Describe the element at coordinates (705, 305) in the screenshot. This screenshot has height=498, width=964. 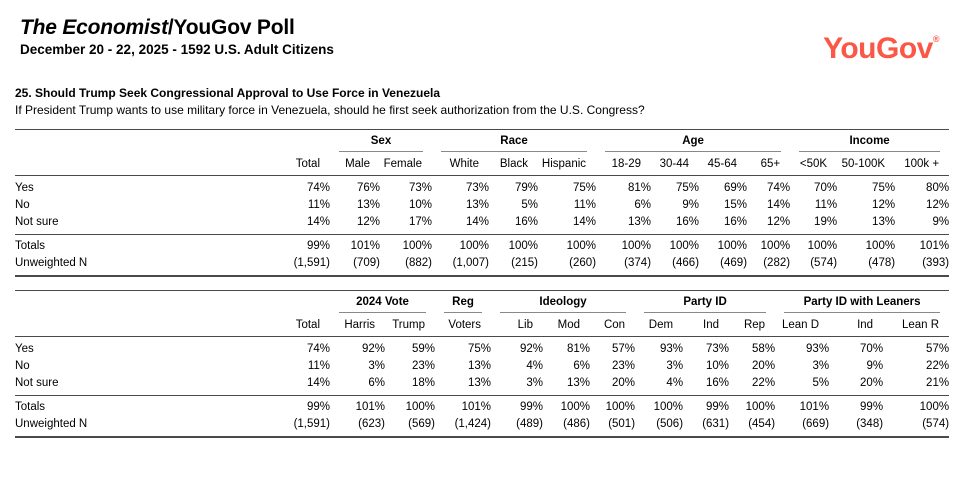
I see `group-header-label: Party ID` at that location.